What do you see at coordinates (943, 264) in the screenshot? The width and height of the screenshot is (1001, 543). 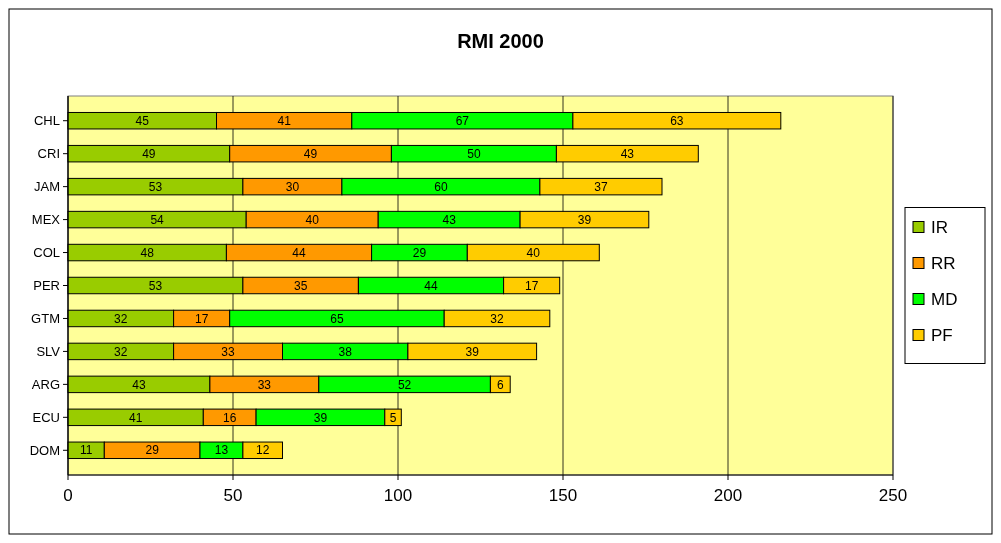 I see `legend-label: RR` at bounding box center [943, 264].